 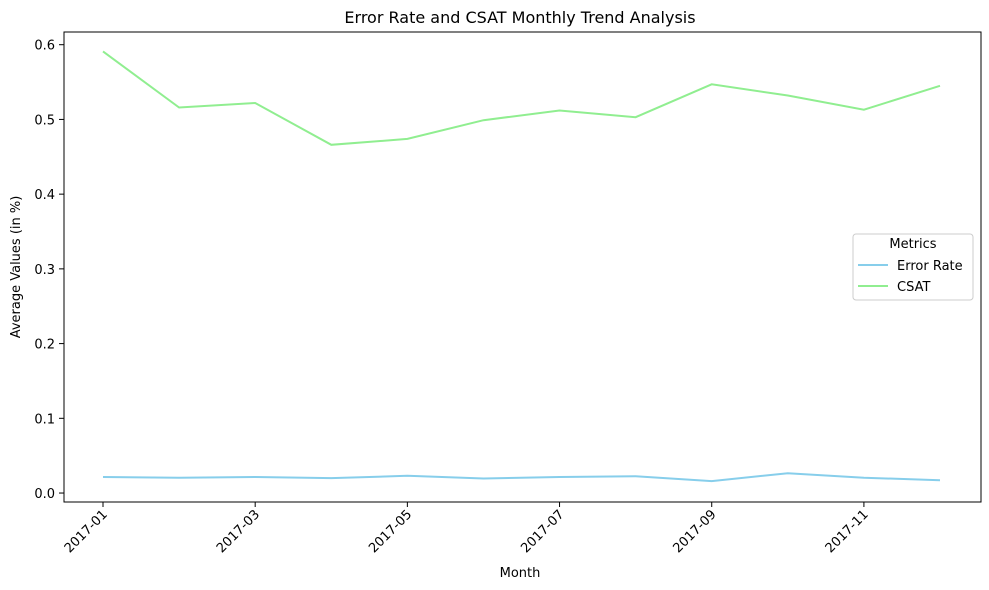 I want to click on legend-title: Metrics, so click(x=912, y=244).